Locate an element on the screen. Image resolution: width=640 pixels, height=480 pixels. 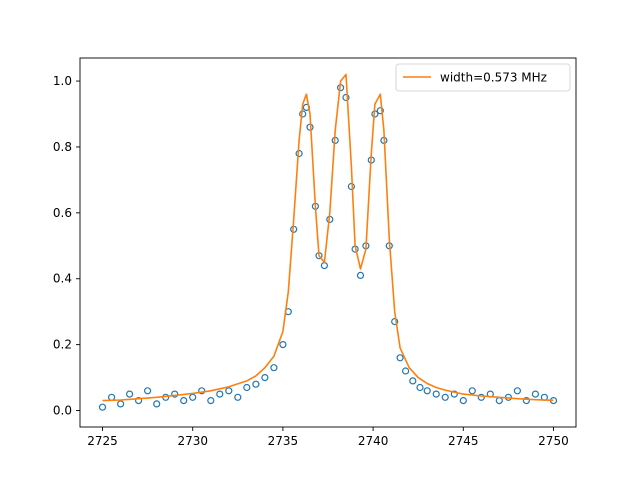
x-tick-label: 2745 is located at coordinates (463, 441).